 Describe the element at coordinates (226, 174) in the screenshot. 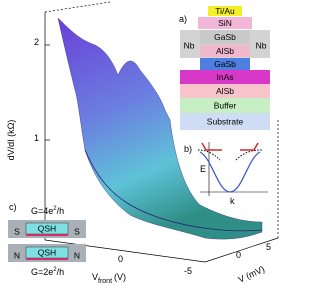

I see `panel-b: b) E k` at that location.